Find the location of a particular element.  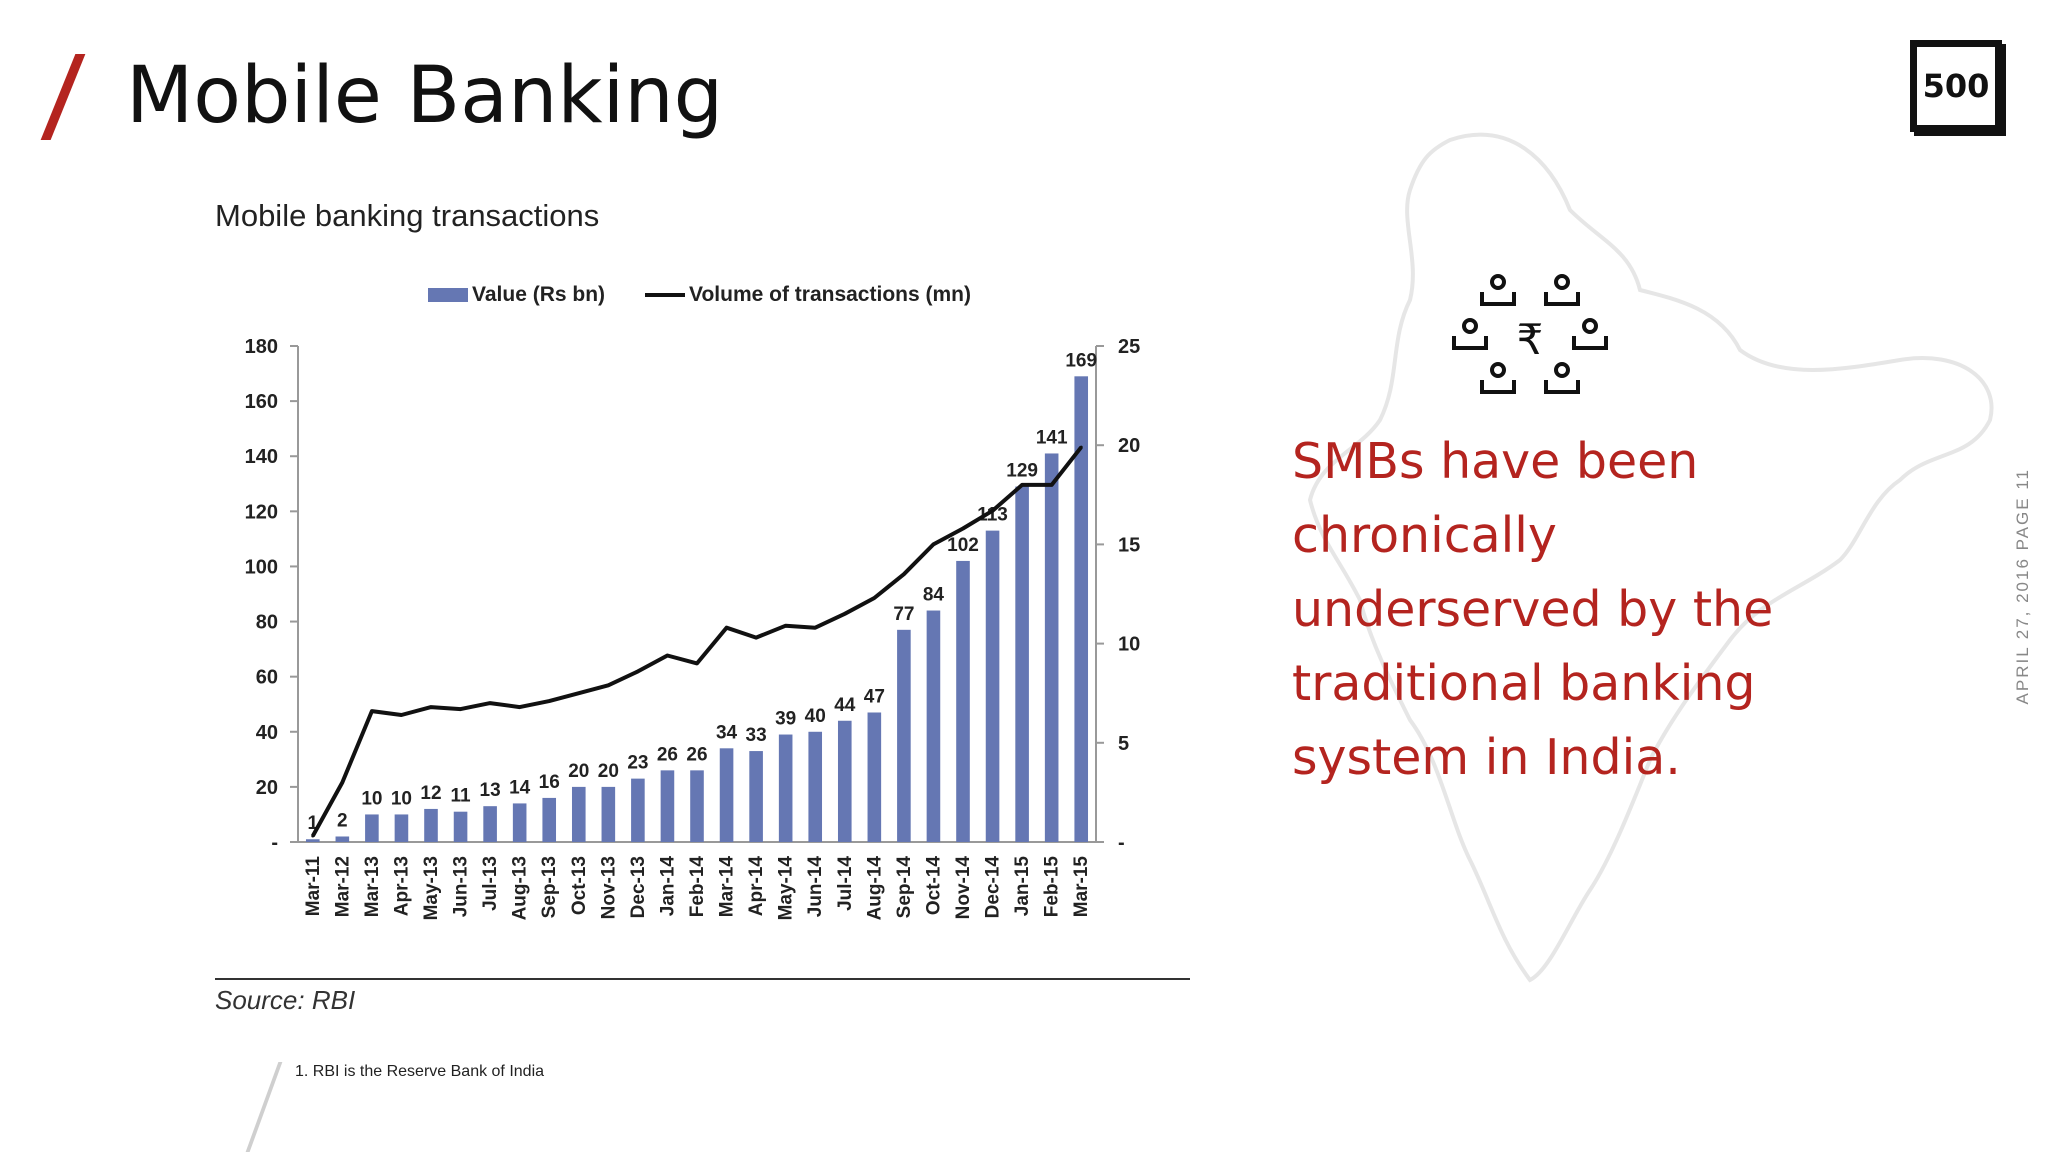

legend-line-label: Volume of transactions (mn) is located at coordinates (830, 294).